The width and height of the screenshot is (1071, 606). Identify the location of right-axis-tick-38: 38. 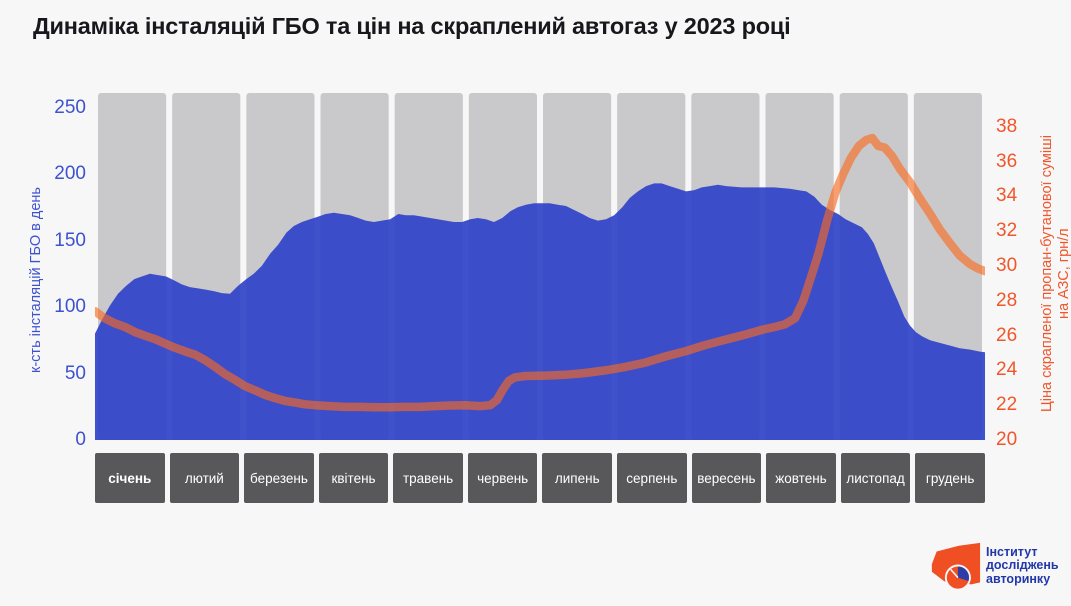
(1007, 126).